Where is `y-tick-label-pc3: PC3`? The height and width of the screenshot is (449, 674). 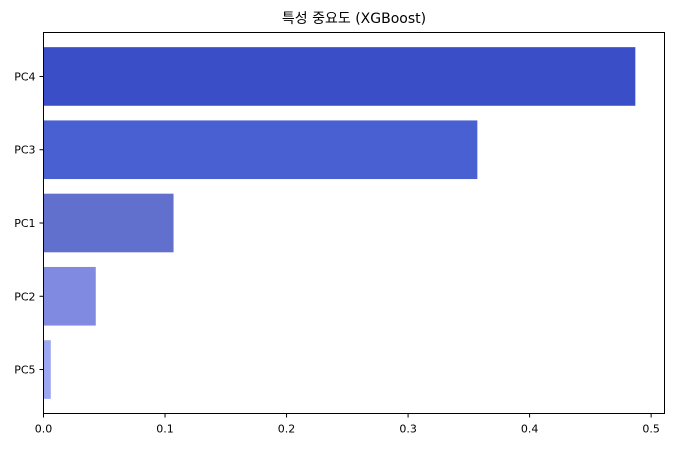
y-tick-label-pc3: PC3 is located at coordinates (24, 150).